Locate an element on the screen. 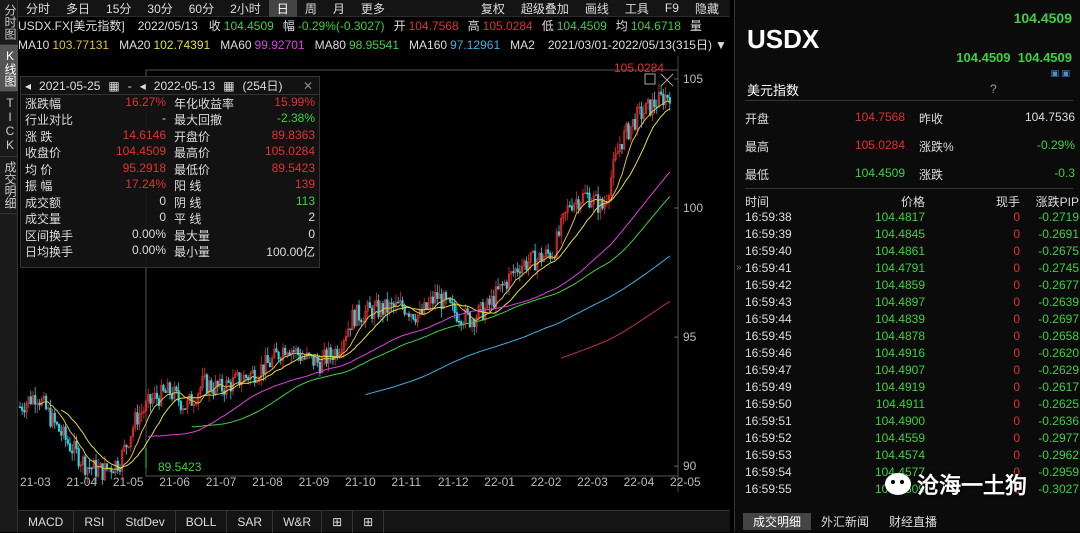 The height and width of the screenshot is (533, 1080). toolbar-item-6: 日 is located at coordinates (282, 8).